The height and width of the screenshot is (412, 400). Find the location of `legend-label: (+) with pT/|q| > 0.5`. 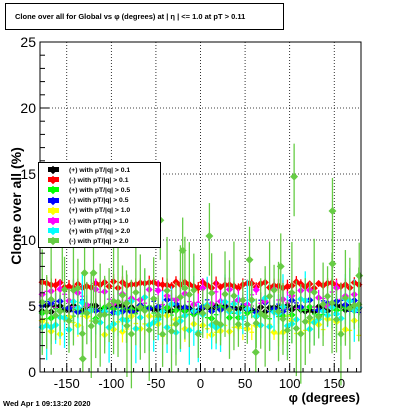

legend-label: (+) with pT/|q| > 0.5 is located at coordinates (100, 190).